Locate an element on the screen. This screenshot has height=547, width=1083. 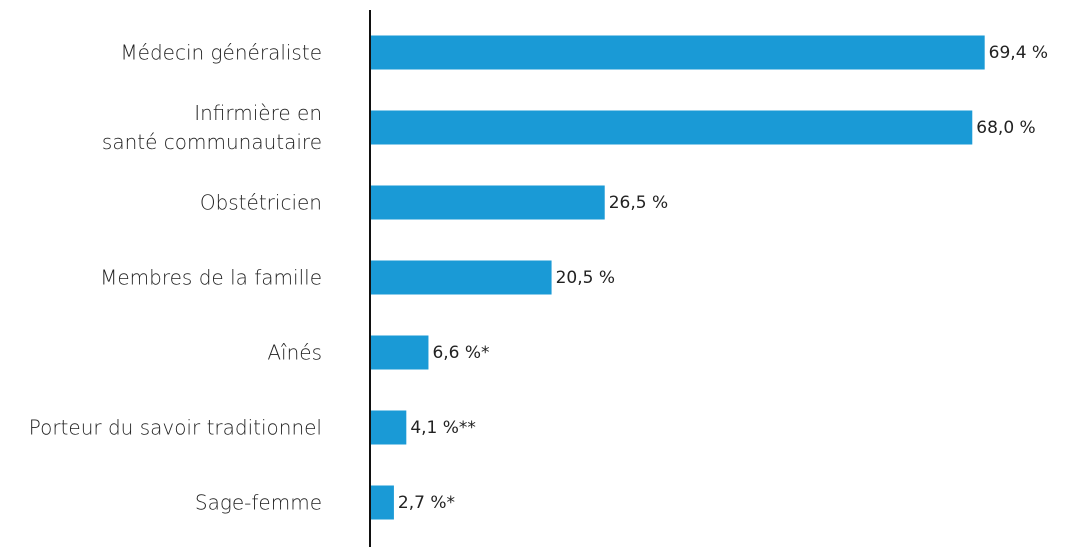
category-label: Sage-femme is located at coordinates (258, 502).